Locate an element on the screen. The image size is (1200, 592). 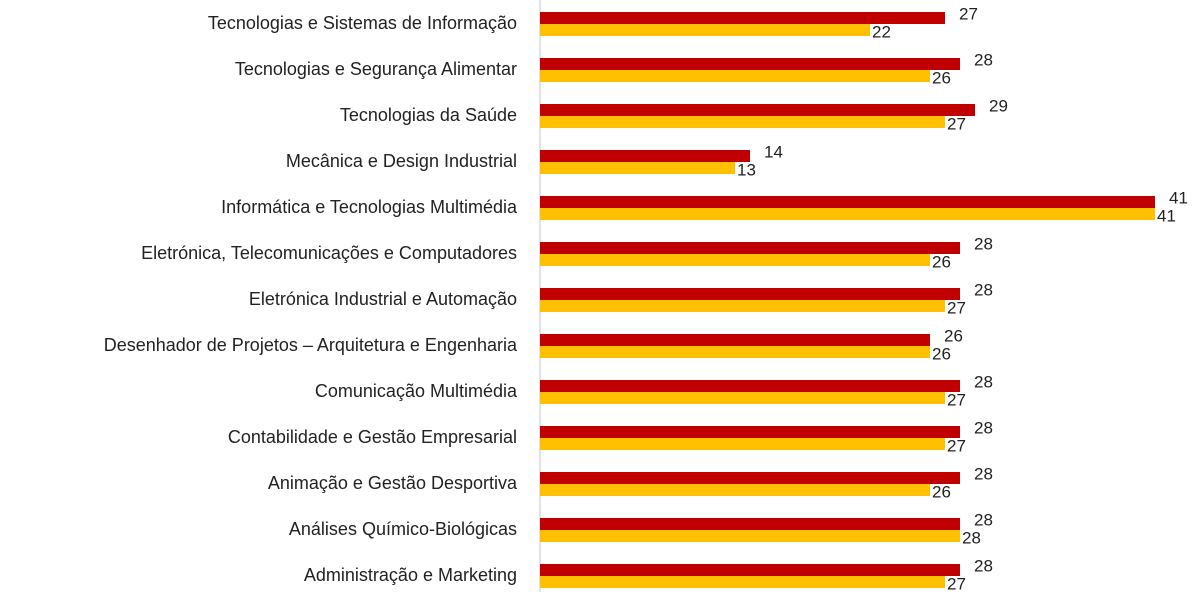
category-label: Animação e Gestão Desportiva is located at coordinates (393, 483).